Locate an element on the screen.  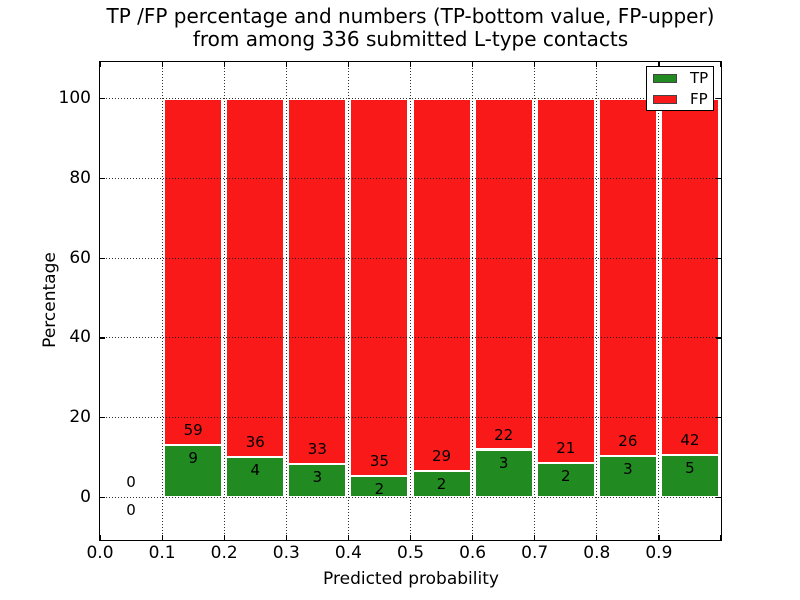
bar-label-fp-count: 26 is located at coordinates (628, 441).